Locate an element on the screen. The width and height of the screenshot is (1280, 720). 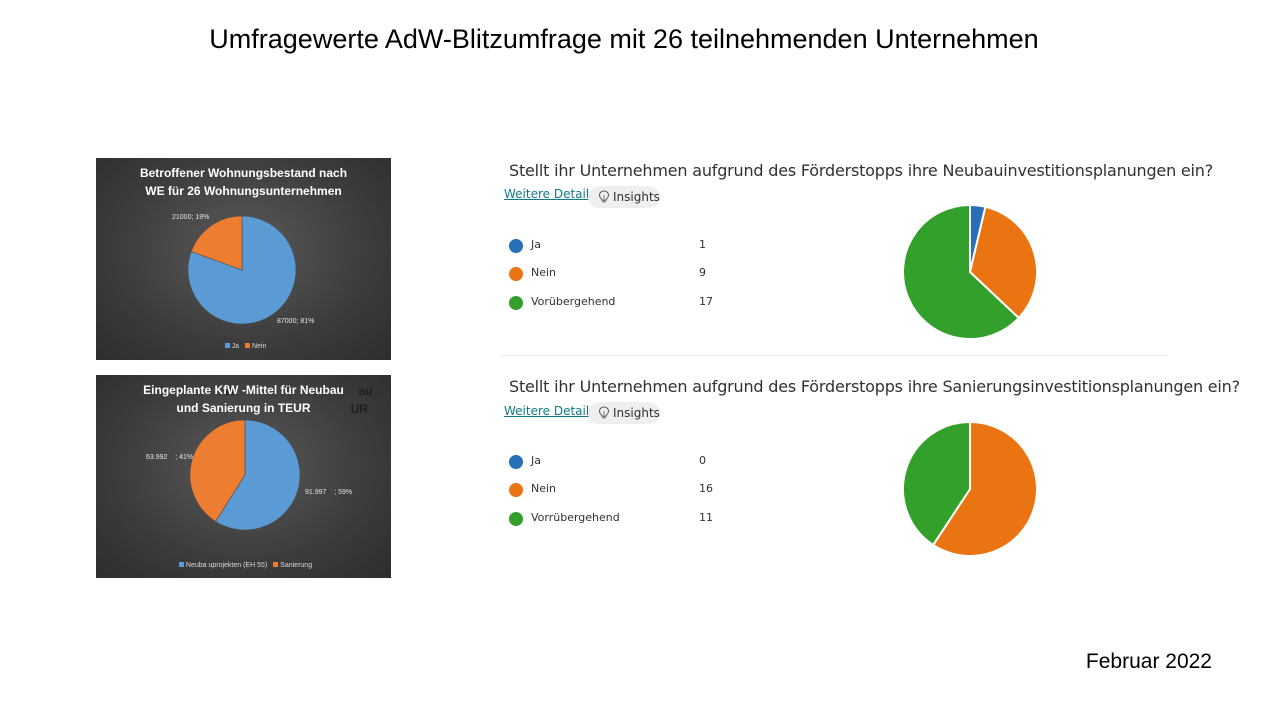
panel-legend: Ja Nein is located at coordinates (243, 346).